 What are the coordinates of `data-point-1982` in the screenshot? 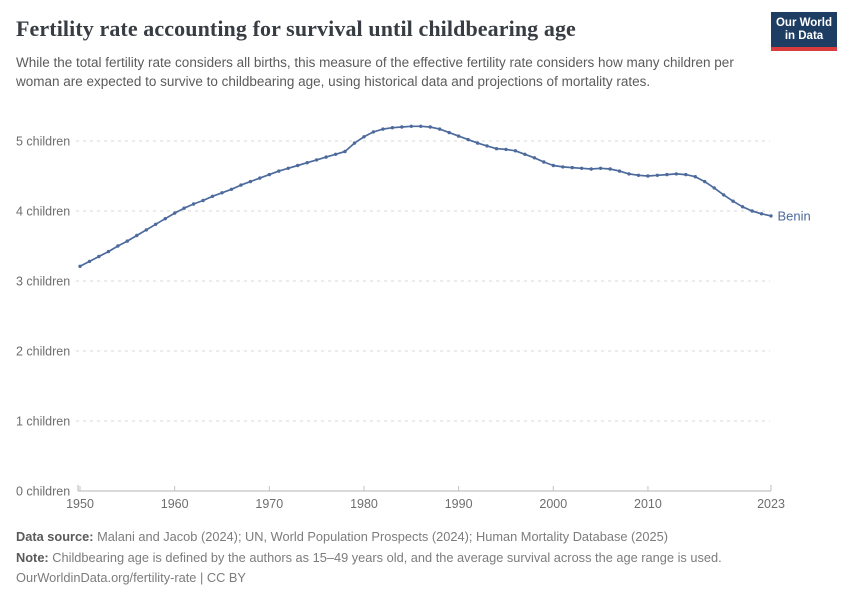 It's located at (383, 129).